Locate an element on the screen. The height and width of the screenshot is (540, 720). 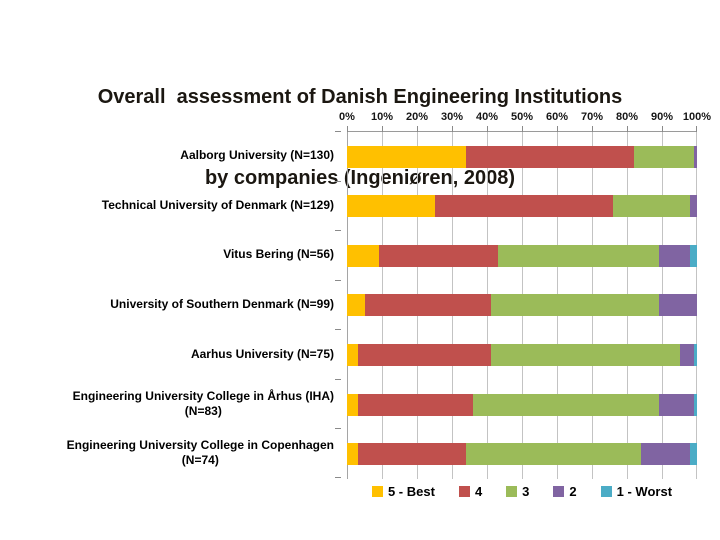
x-axis-tick-label: 20% is located at coordinates (417, 117).